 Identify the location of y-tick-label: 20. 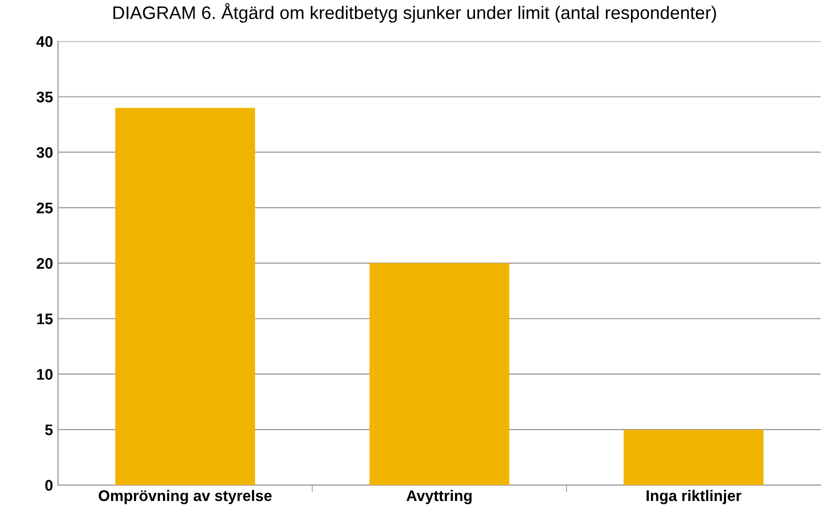
(44, 263).